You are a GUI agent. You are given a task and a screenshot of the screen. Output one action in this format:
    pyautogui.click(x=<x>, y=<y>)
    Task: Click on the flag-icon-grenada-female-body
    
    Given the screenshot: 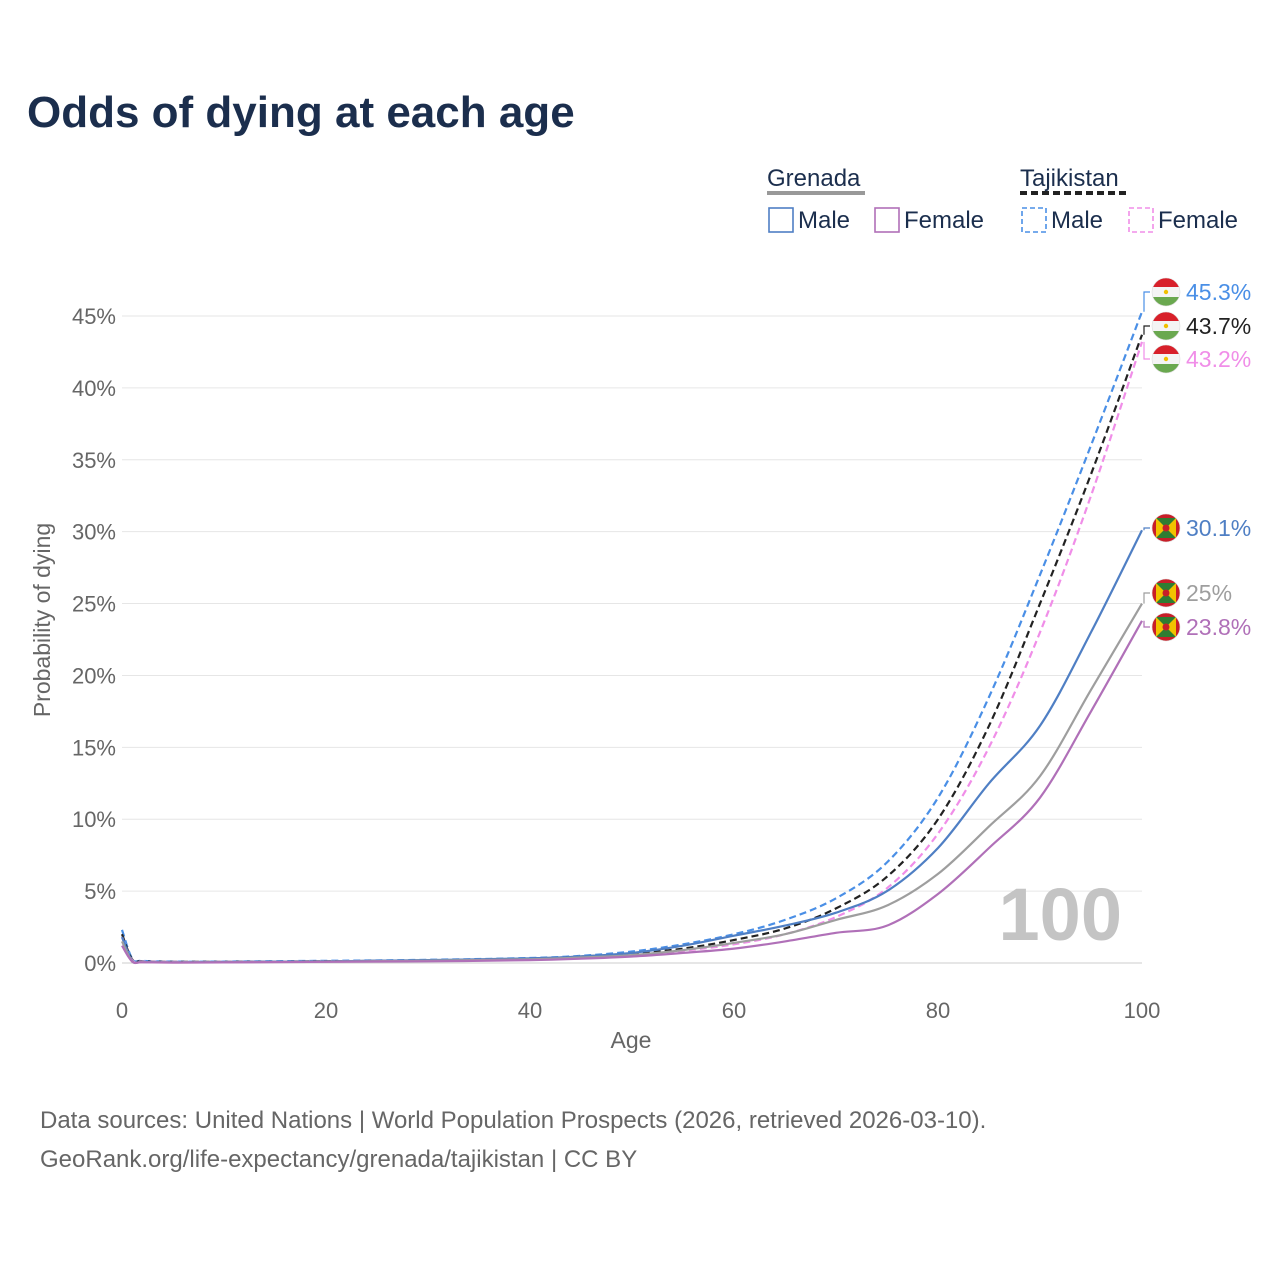 What is the action you would take?
    pyautogui.click(x=1166, y=627)
    